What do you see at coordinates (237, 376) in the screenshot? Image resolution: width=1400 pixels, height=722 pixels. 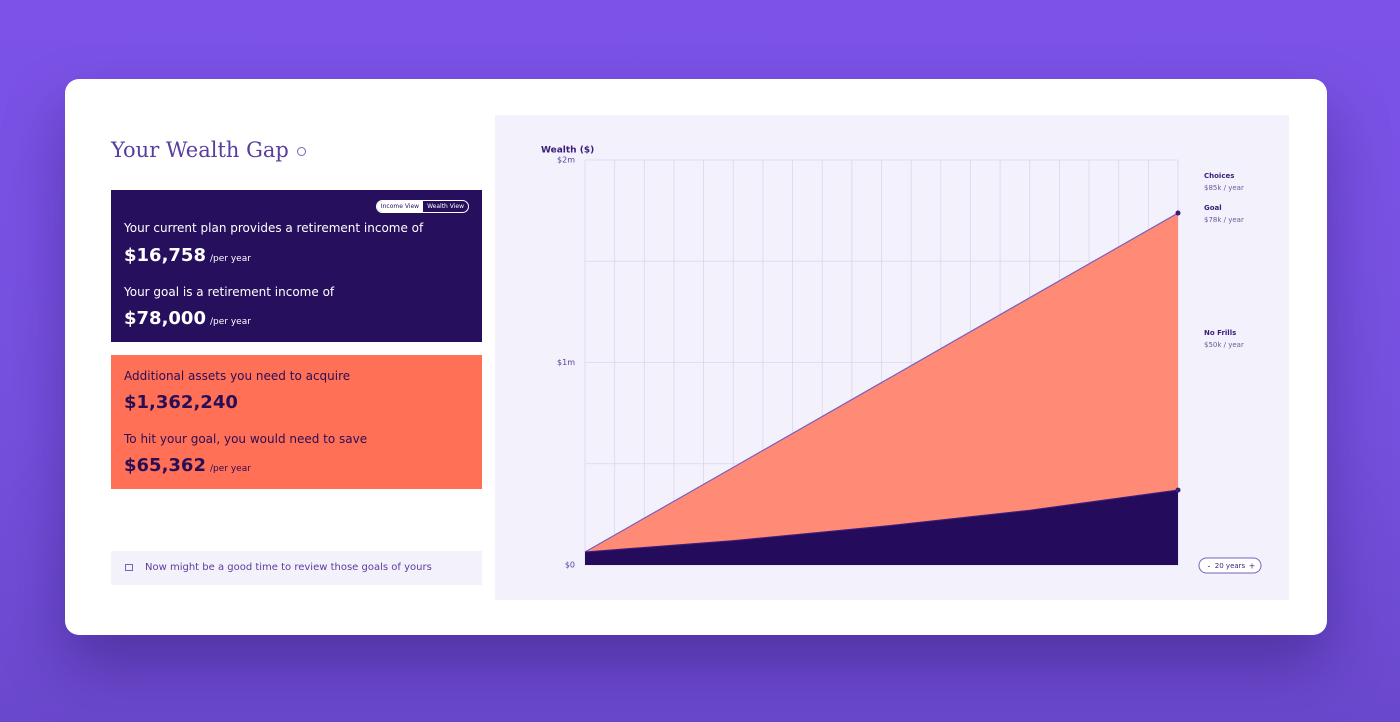 I see `label: Additional assets you need to acquire` at bounding box center [237, 376].